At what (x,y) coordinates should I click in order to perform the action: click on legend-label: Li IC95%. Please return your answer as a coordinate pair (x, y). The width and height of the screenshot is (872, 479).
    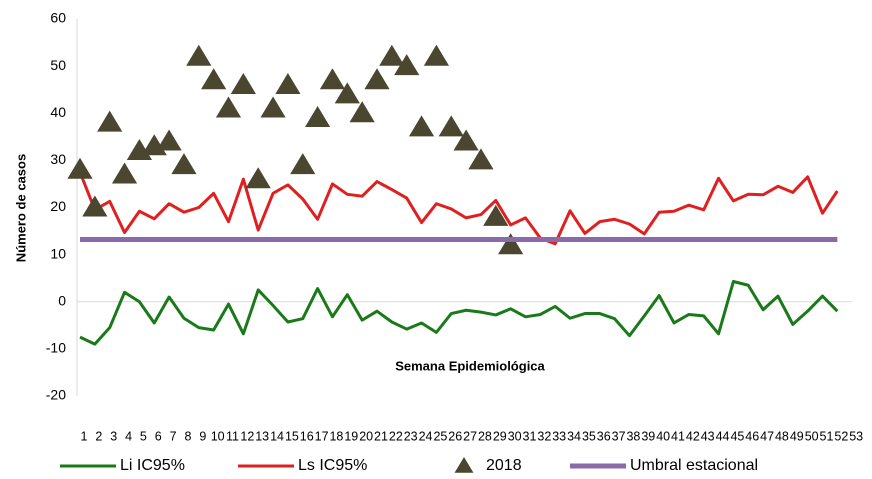
    Looking at the image, I should click on (152, 465).